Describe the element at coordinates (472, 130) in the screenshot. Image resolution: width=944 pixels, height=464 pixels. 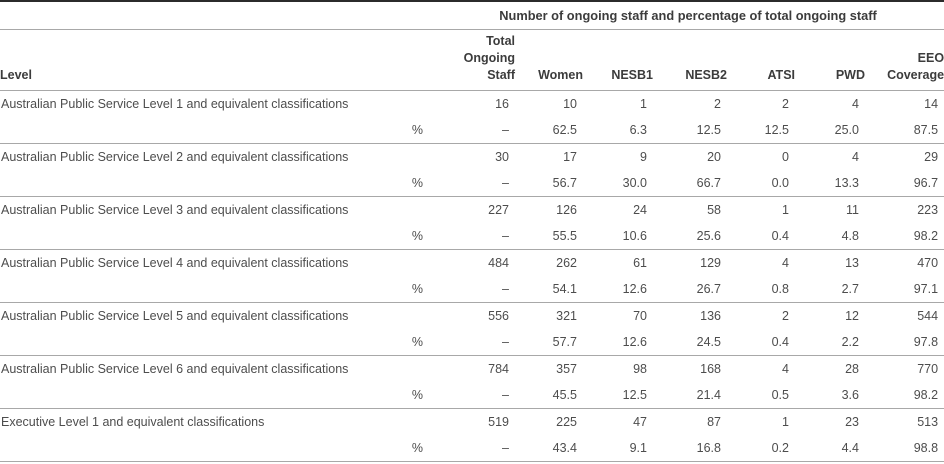
I see `level-percent-row: % –62.5 6.3 12.5 12.5 25.0 87.5` at that location.